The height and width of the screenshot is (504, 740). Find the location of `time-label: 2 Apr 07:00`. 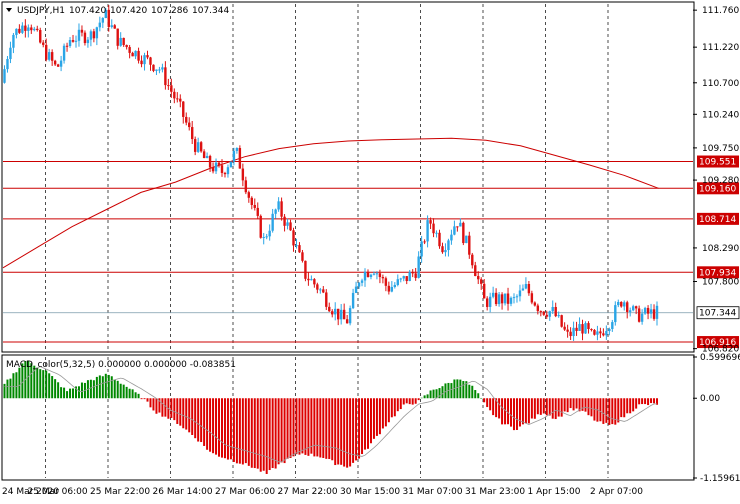

time-label: 2 Apr 07:00 is located at coordinates (616, 492).